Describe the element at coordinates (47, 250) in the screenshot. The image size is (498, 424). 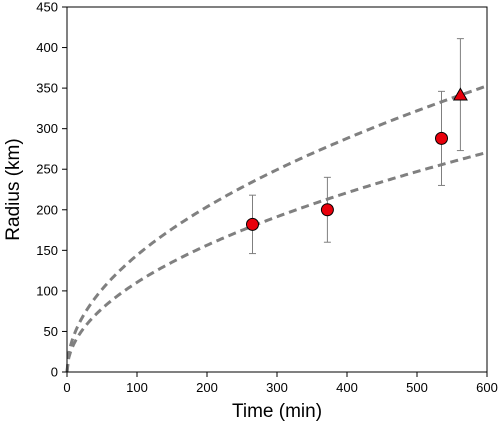
I see `y-tick-label-150: 150` at that location.